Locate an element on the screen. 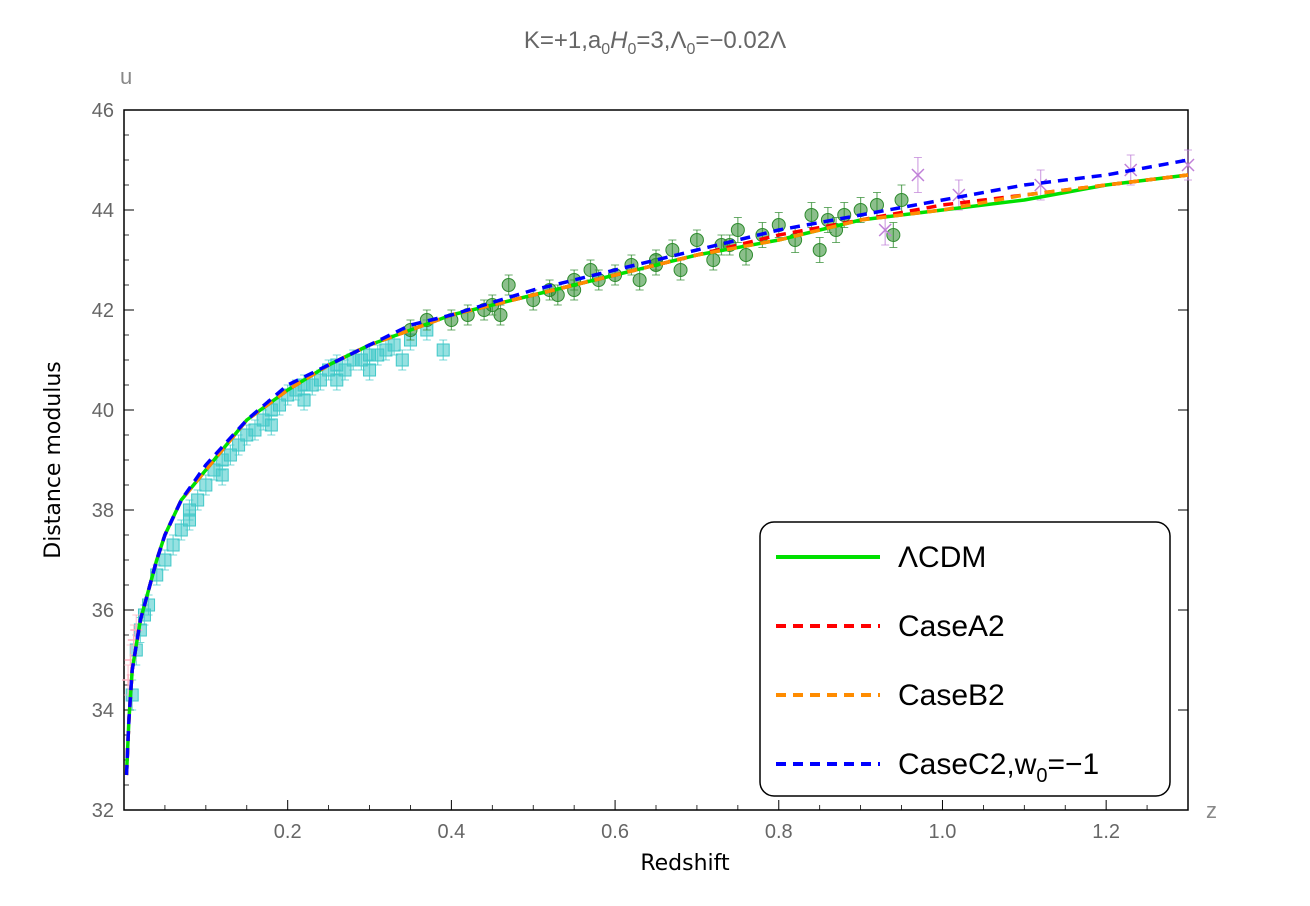 The height and width of the screenshot is (906, 1310). legend-label-lcdm: ΛCDM is located at coordinates (942, 557).